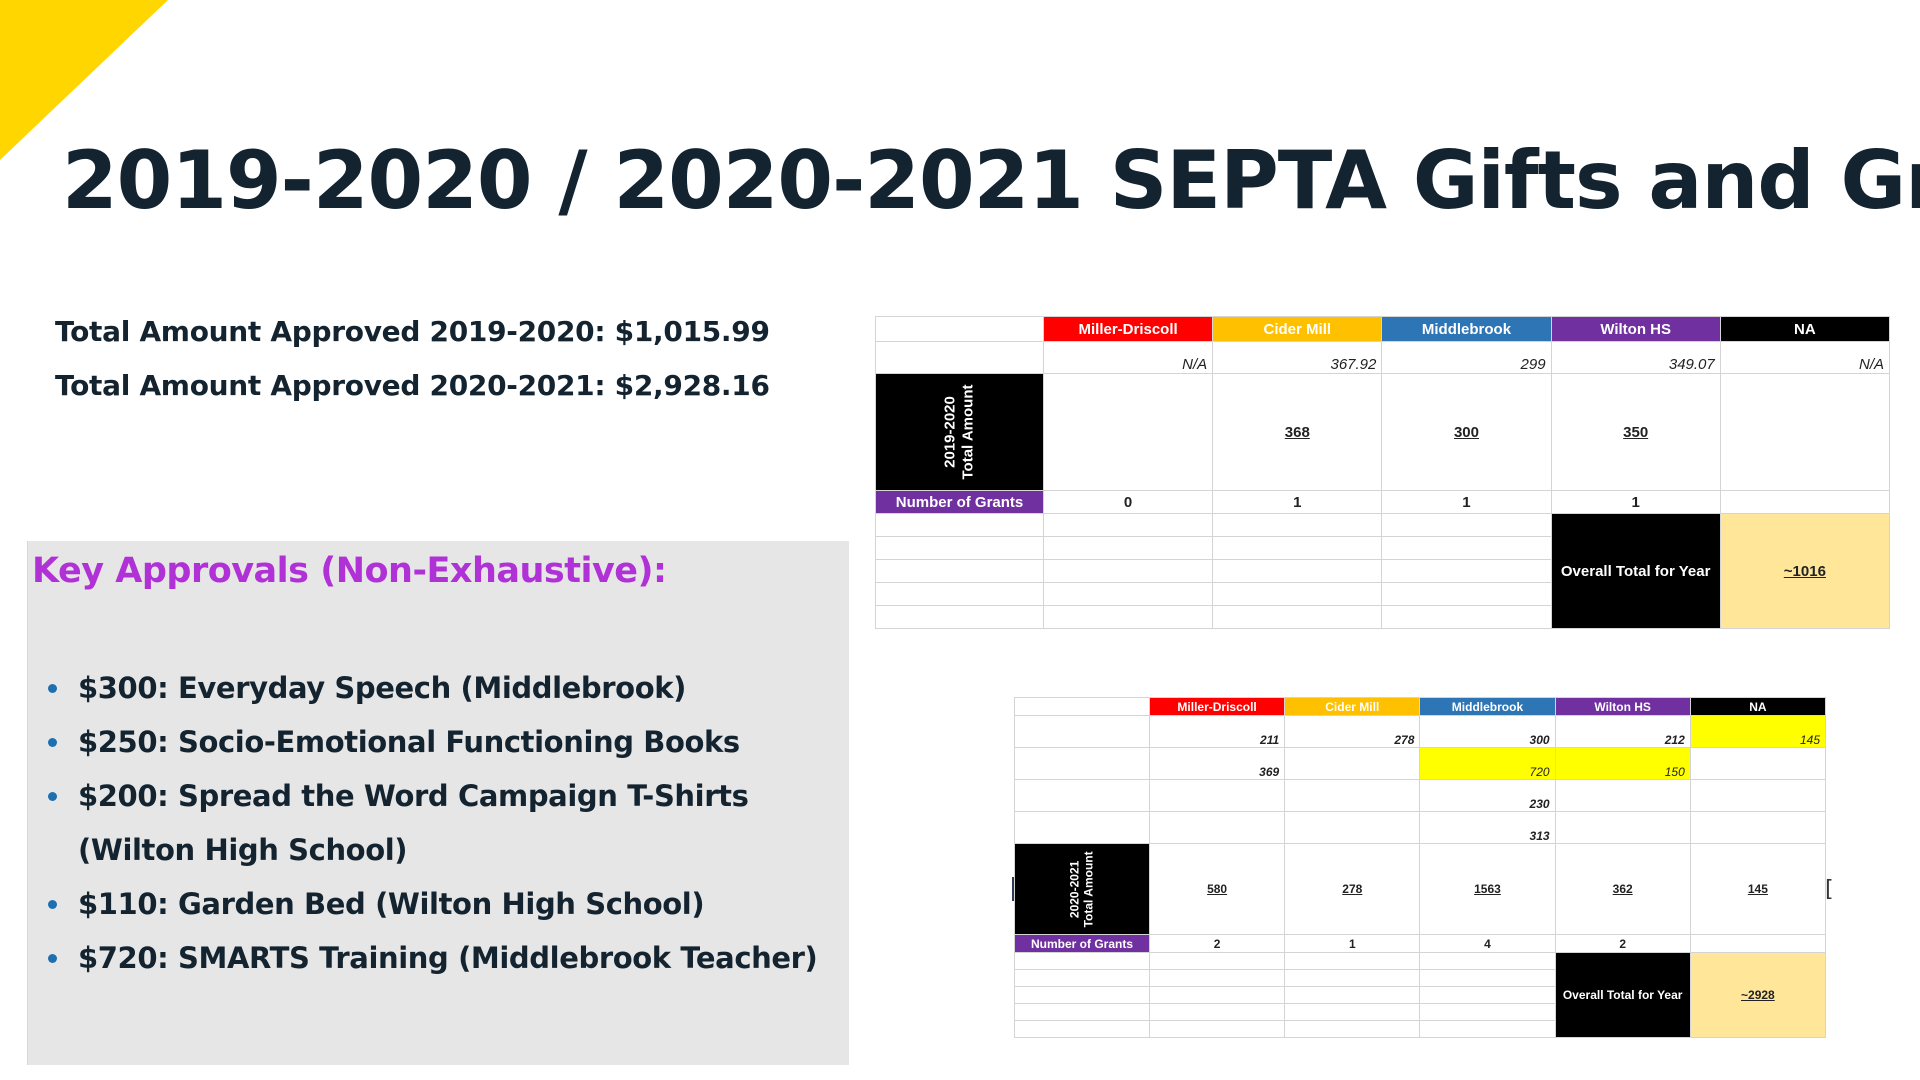 The image size is (1920, 1080). I want to click on overall-total-value: ~2928, so click(1758, 995).